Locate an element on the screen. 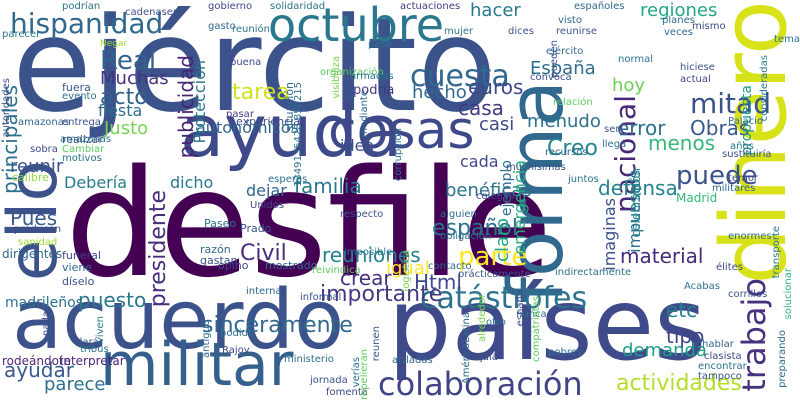 The image size is (800, 400). word-viven: viven is located at coordinates (100, 330).